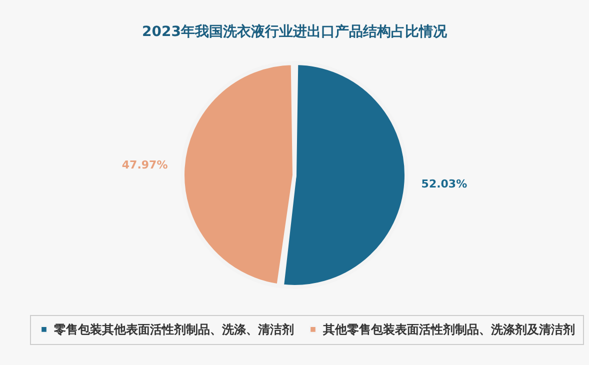  Describe the element at coordinates (448, 329) in the screenshot. I see `legend-label: 其他零售包装表面活性剂制品、洗涤剂及清洁剂` at that location.